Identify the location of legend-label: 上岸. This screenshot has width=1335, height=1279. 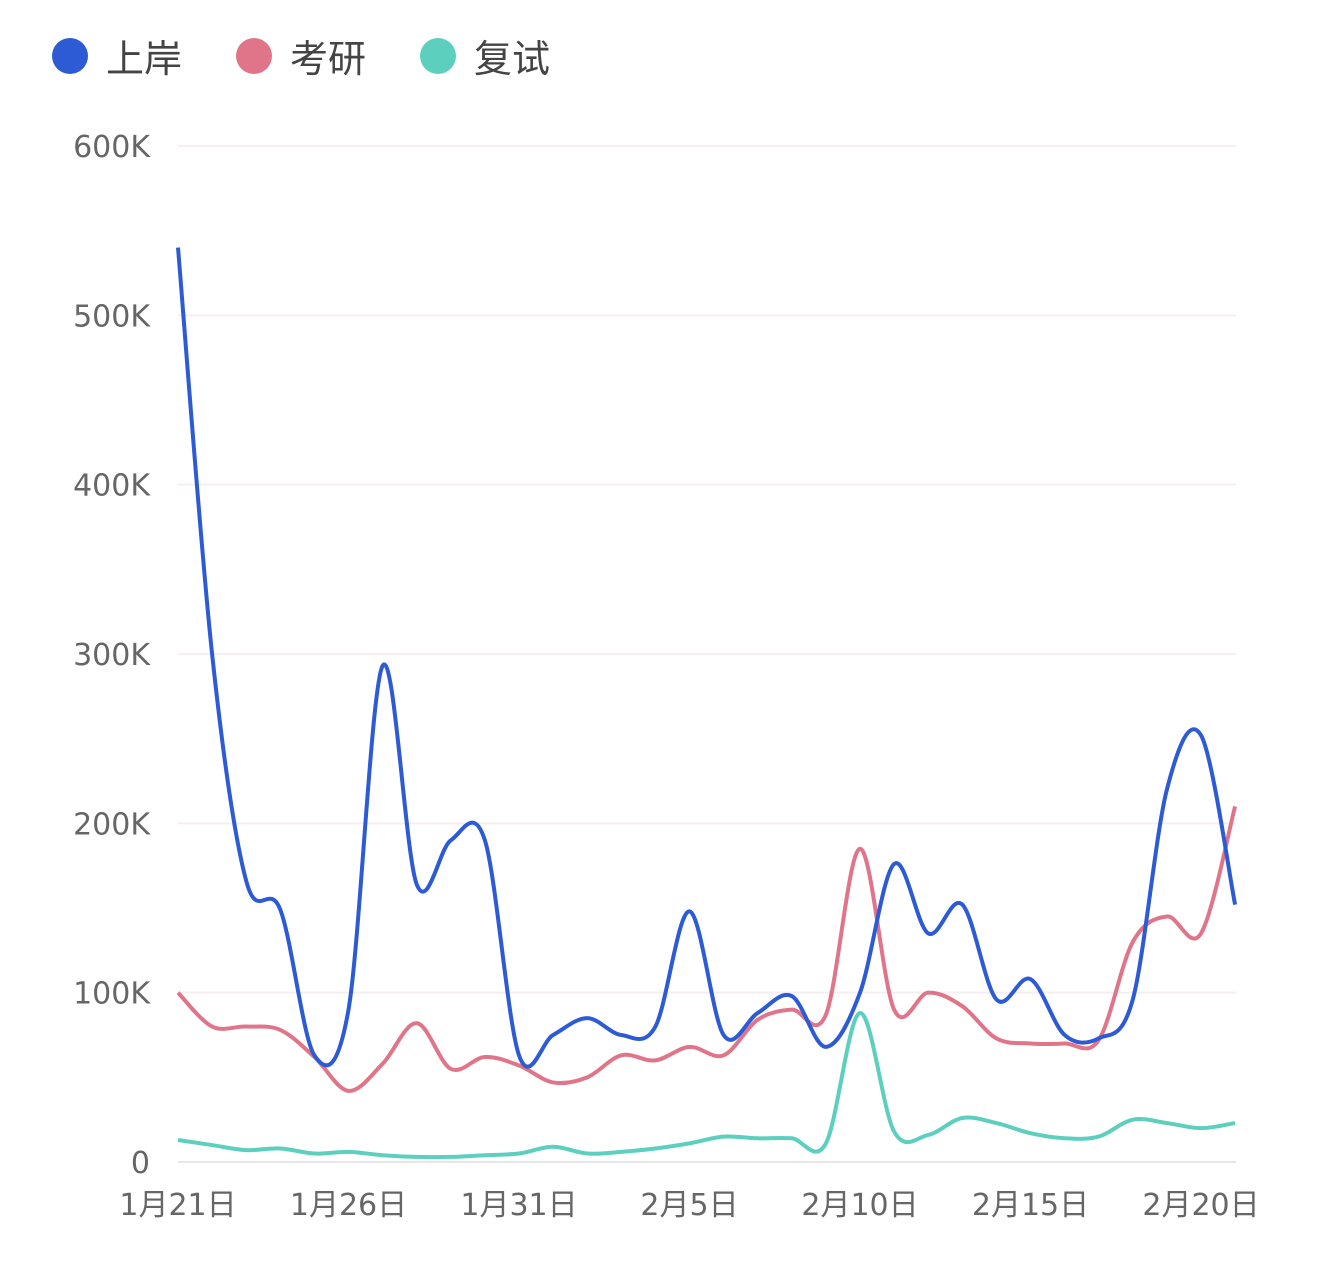
(144, 59).